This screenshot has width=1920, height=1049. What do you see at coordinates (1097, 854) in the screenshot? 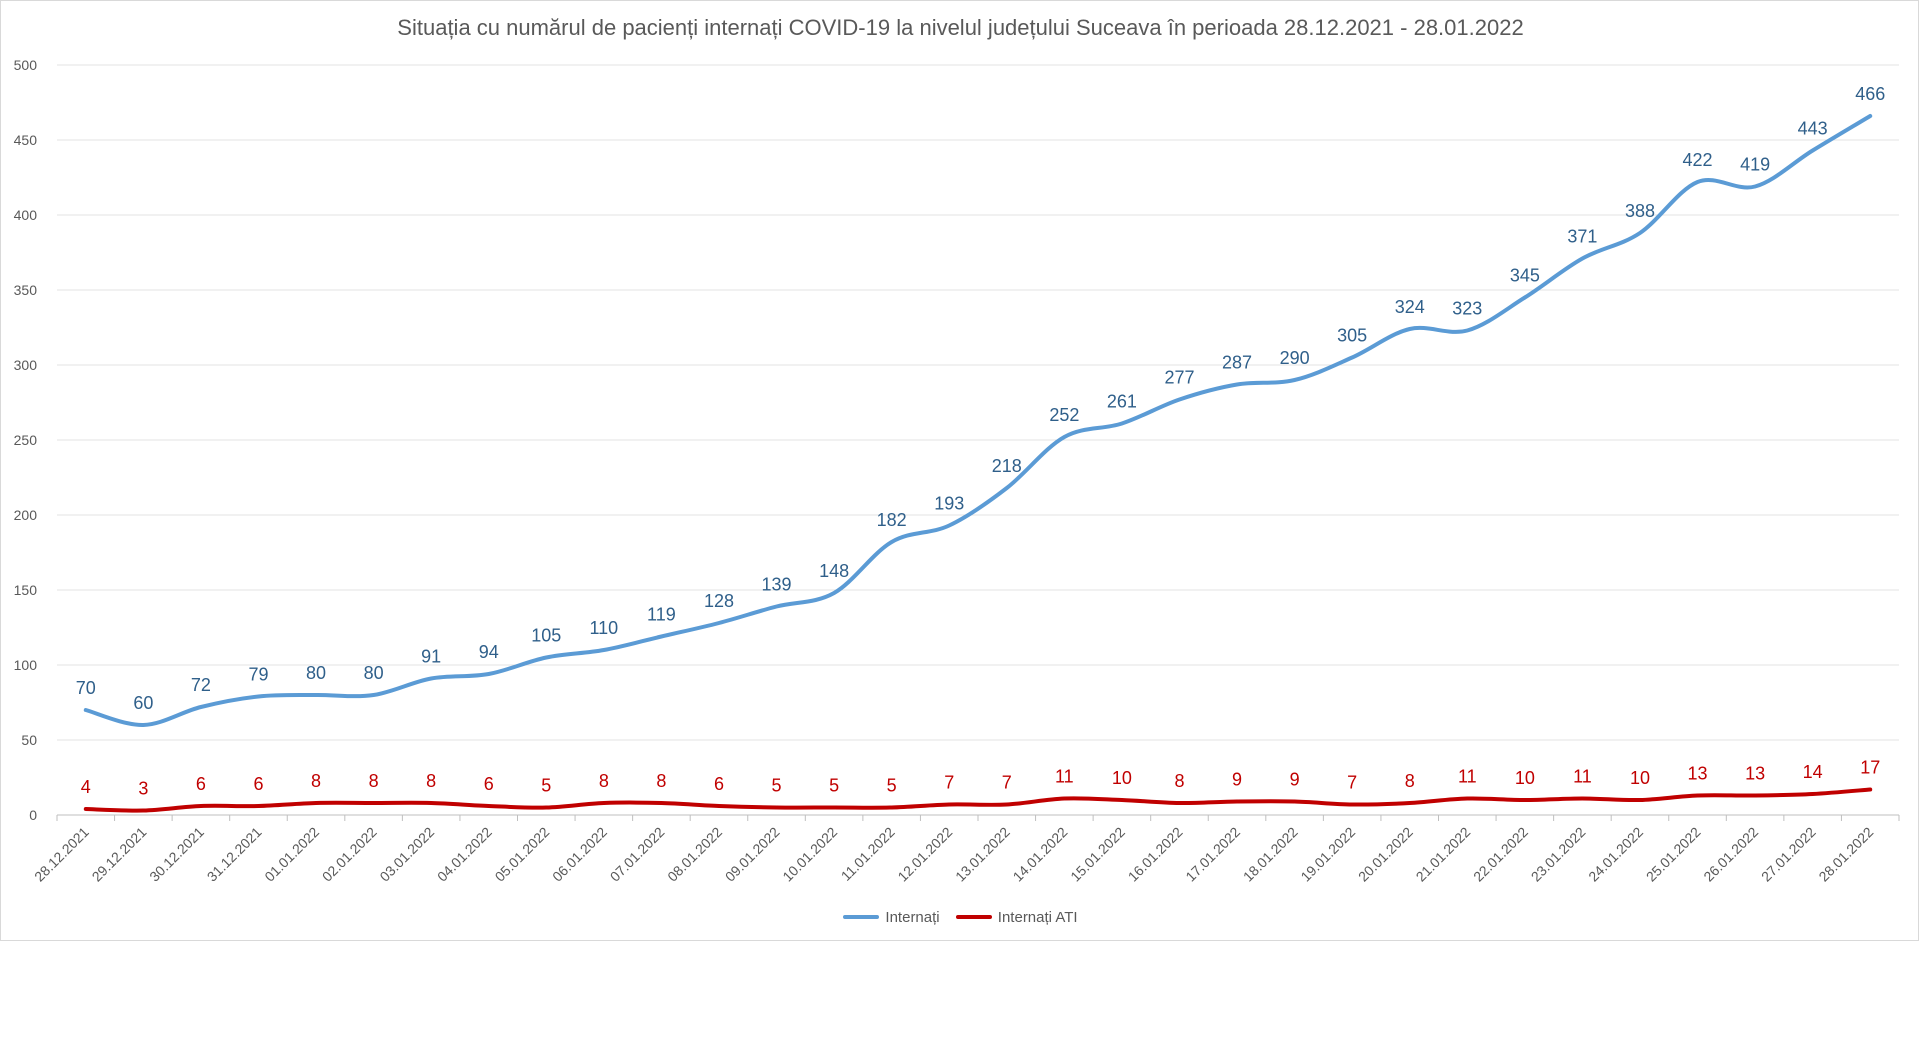
I see `x-tick-label: 15.01.2022` at bounding box center [1097, 854].